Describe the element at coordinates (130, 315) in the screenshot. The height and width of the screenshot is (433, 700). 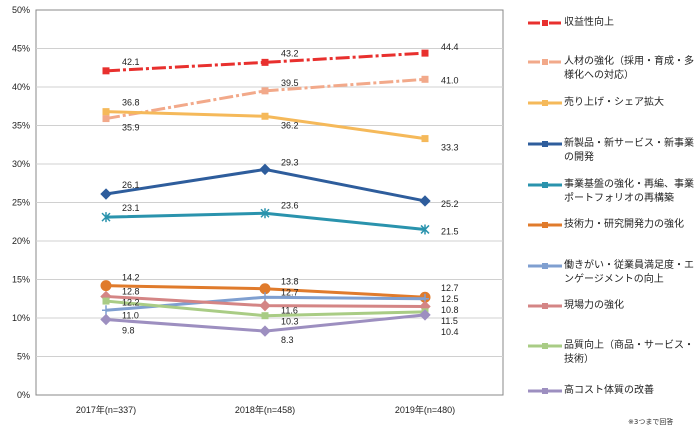
I see `data-label: 11.0` at that location.